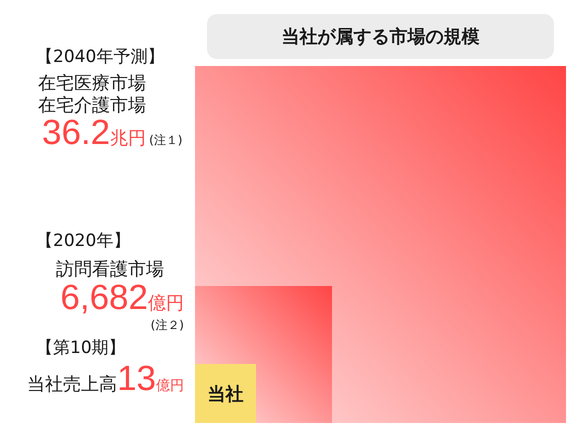 The width and height of the screenshot is (580, 434). I want to click on data-label: 6,682億円, so click(122, 297).